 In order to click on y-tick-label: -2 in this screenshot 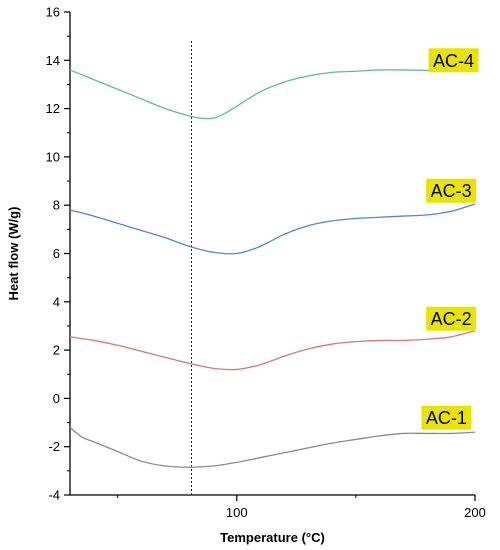, I will do `click(54, 446)`.